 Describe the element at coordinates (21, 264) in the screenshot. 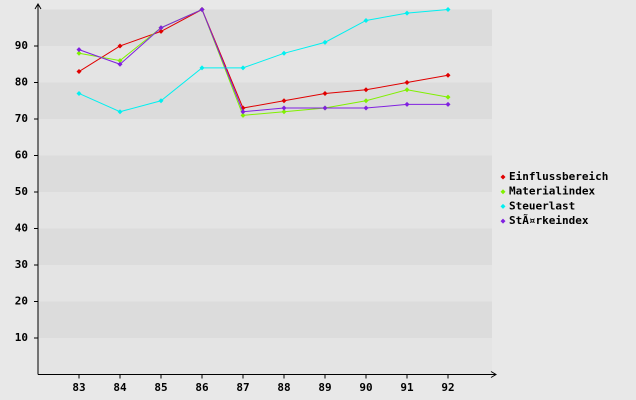

I see `y-tick-label: 30` at that location.